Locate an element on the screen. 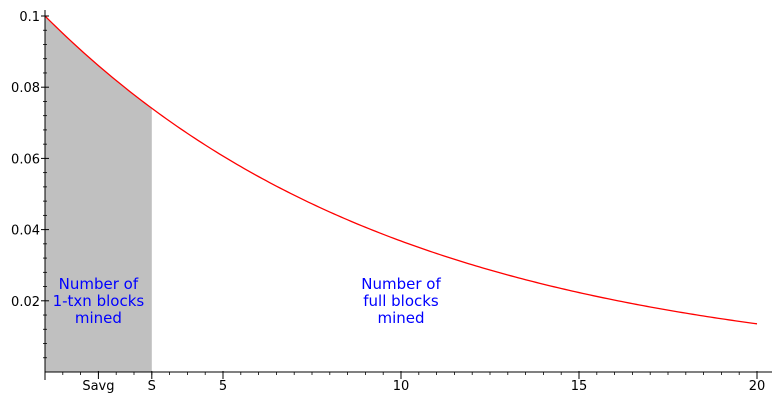 This screenshot has height=402, width=781. annotation-1: Number of 1-txn blocks mined is located at coordinates (99, 301).